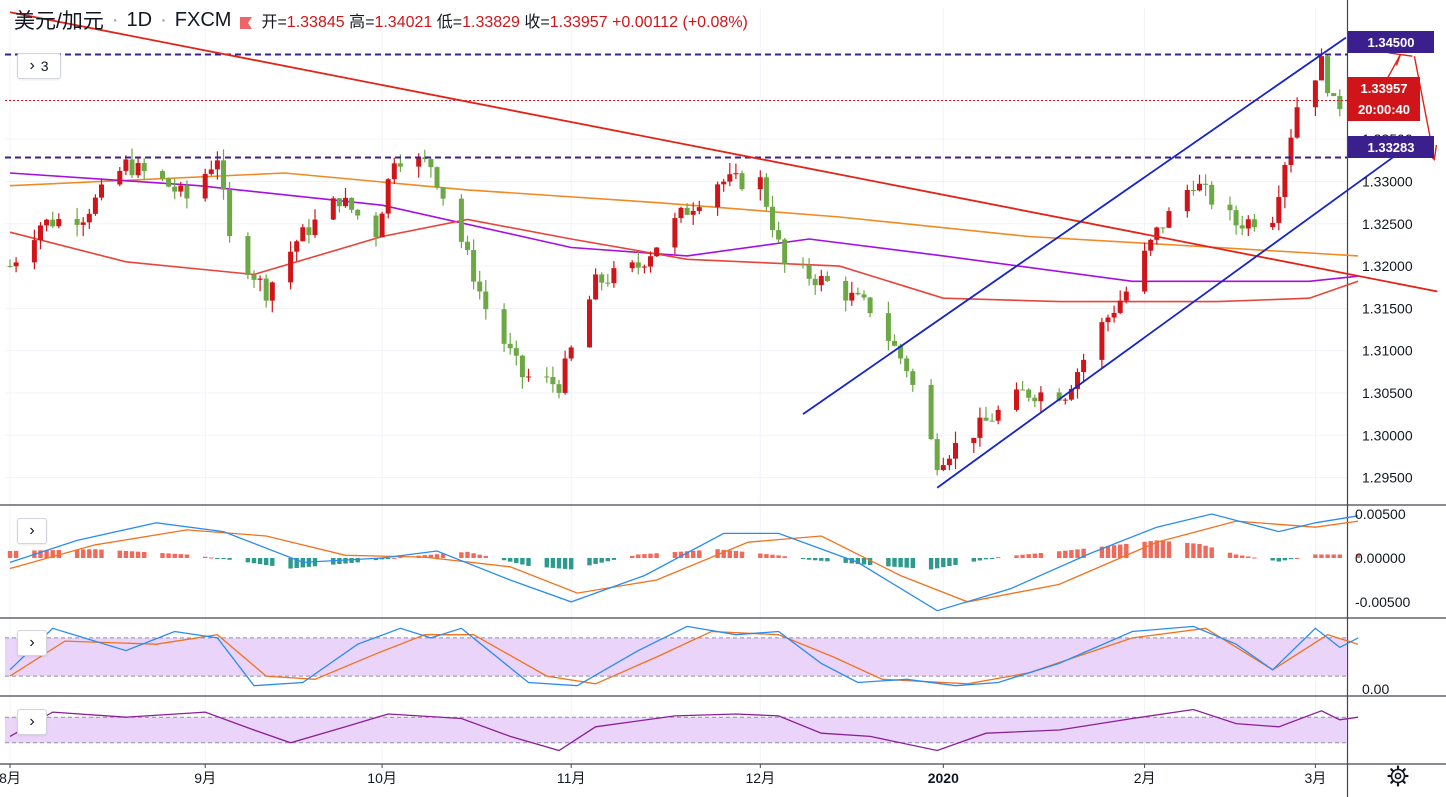 Image resolution: width=1446 pixels, height=797 pixels. What do you see at coordinates (943, 778) in the screenshot?
I see `time-tick-label: 2020` at bounding box center [943, 778].